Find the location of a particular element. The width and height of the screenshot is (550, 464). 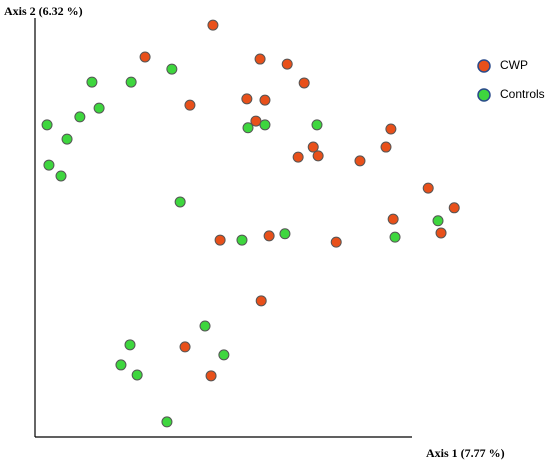

legend-label: Controls is located at coordinates (522, 94).